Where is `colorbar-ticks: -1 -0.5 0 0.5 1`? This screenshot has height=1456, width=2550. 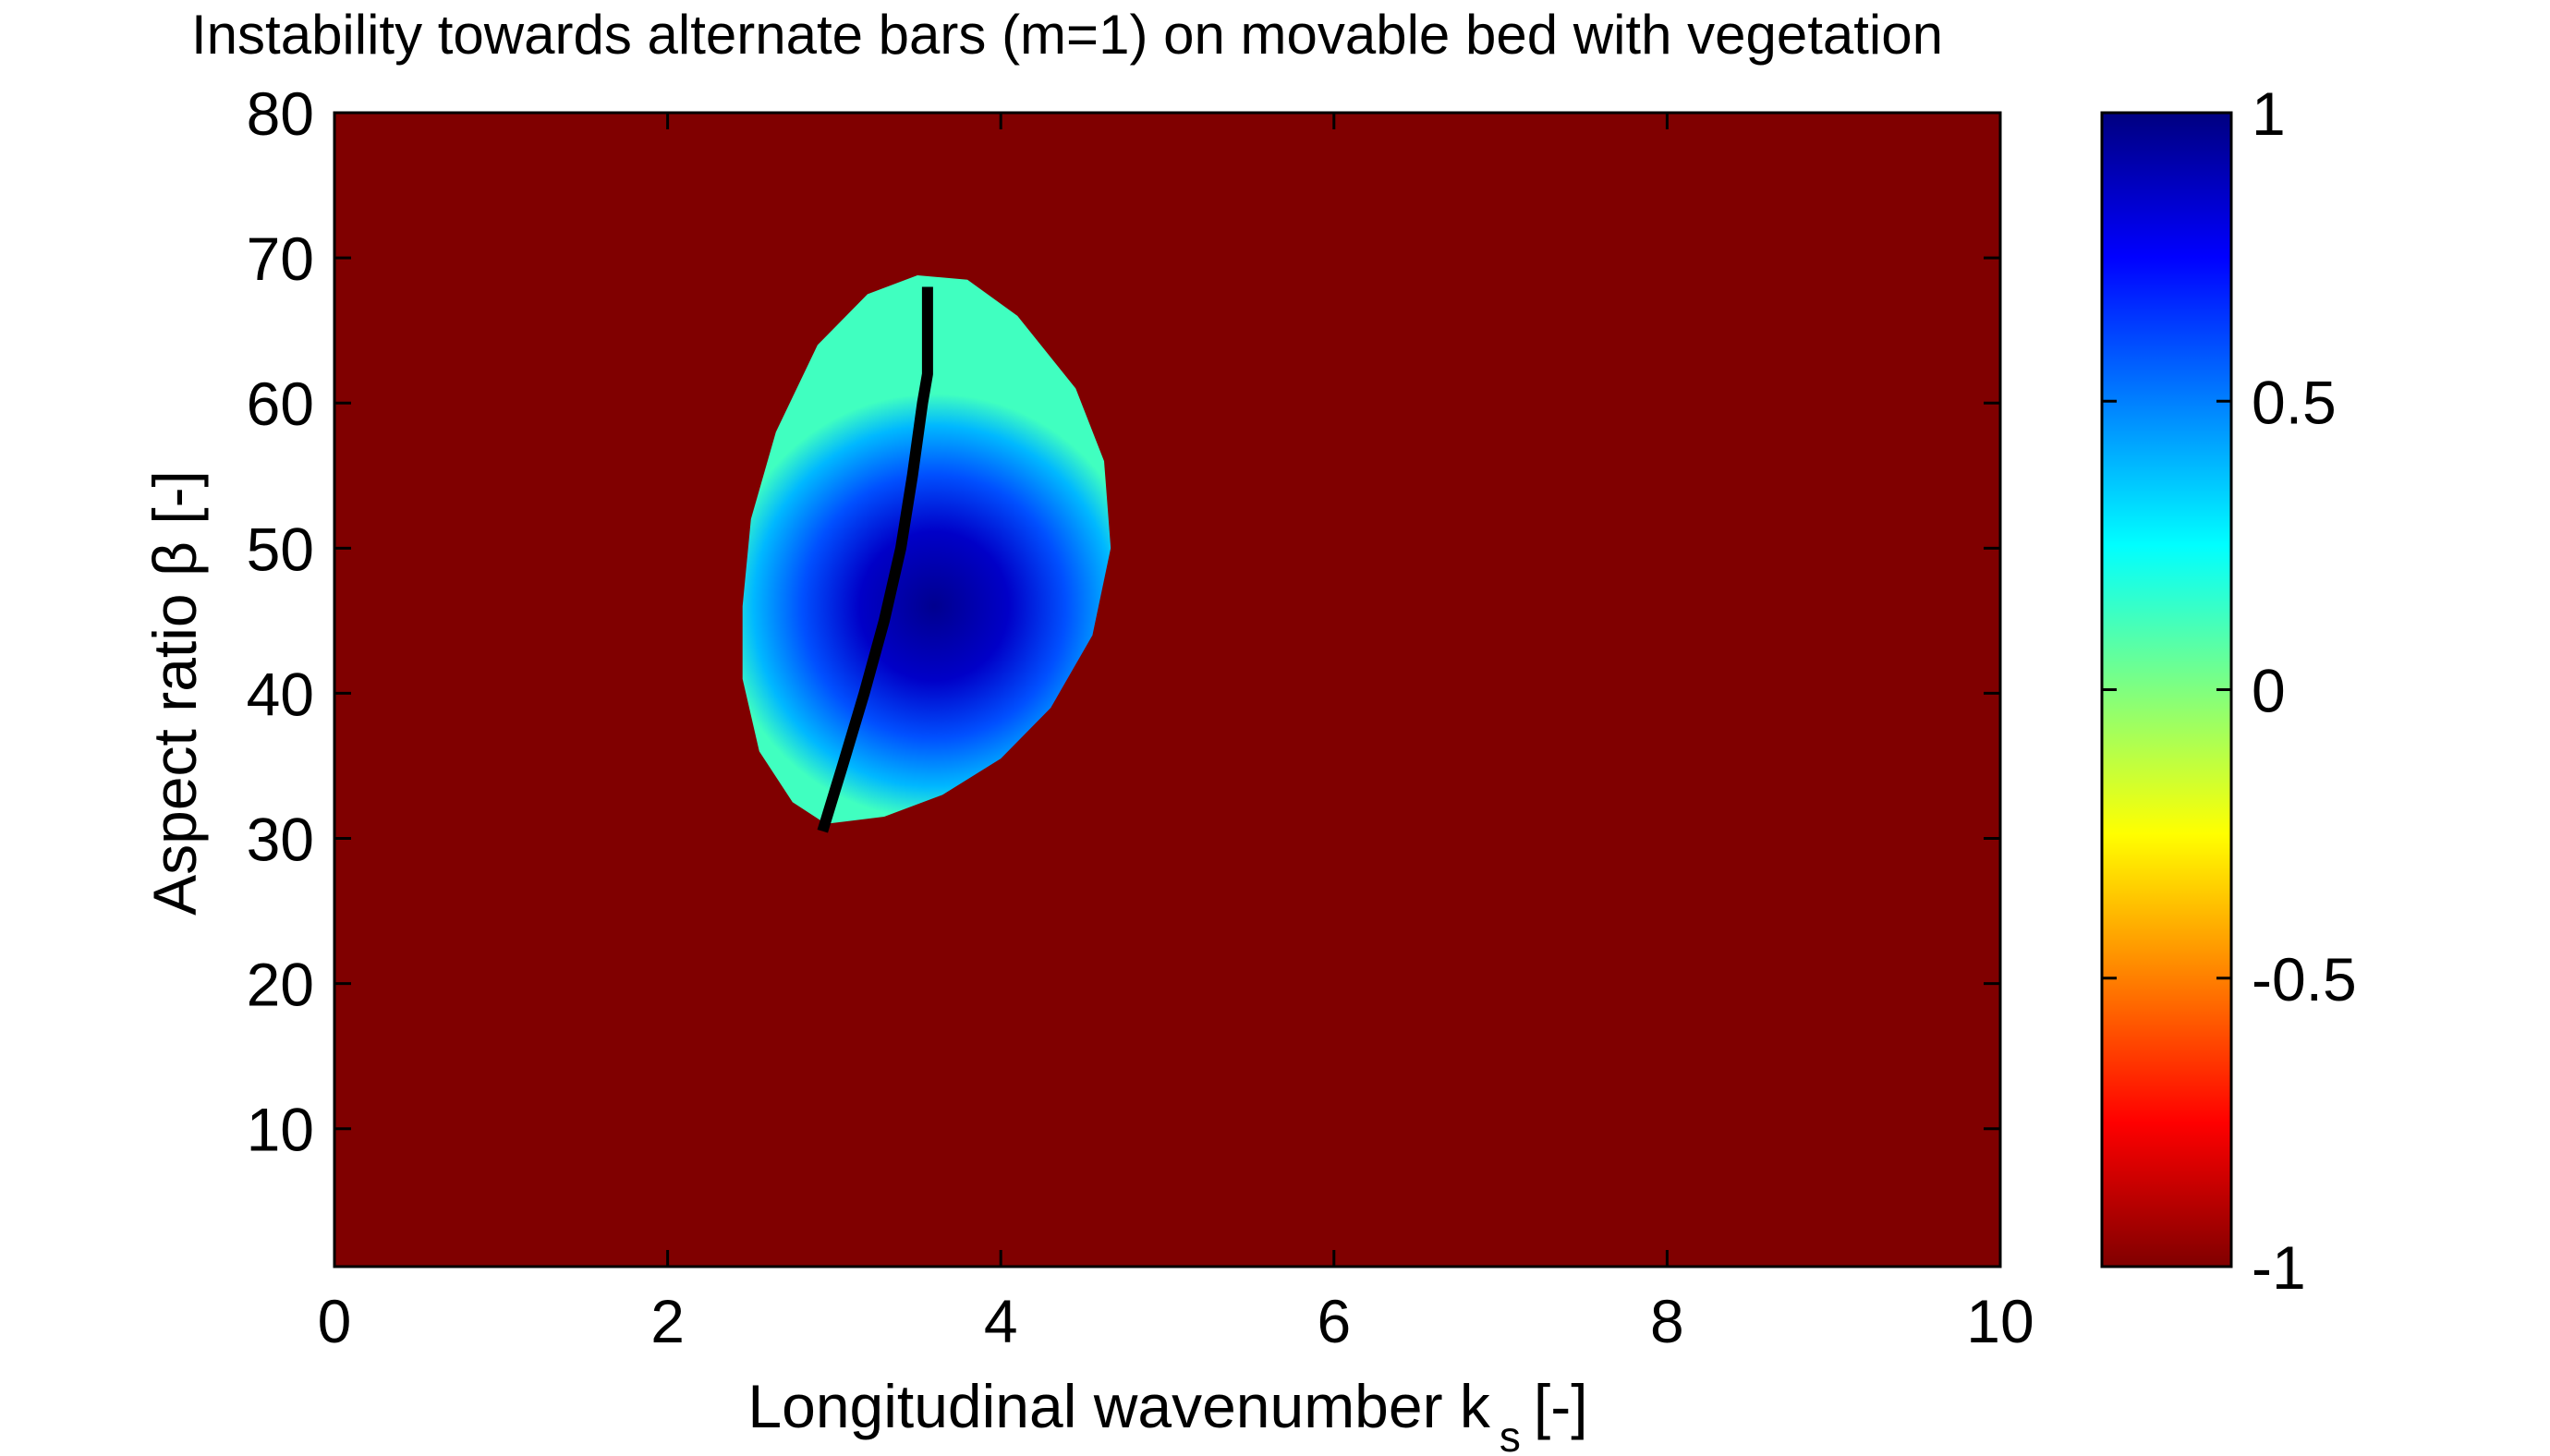
colorbar-ticks: -1 -0.5 0 0.5 1 is located at coordinates (2229, 690).